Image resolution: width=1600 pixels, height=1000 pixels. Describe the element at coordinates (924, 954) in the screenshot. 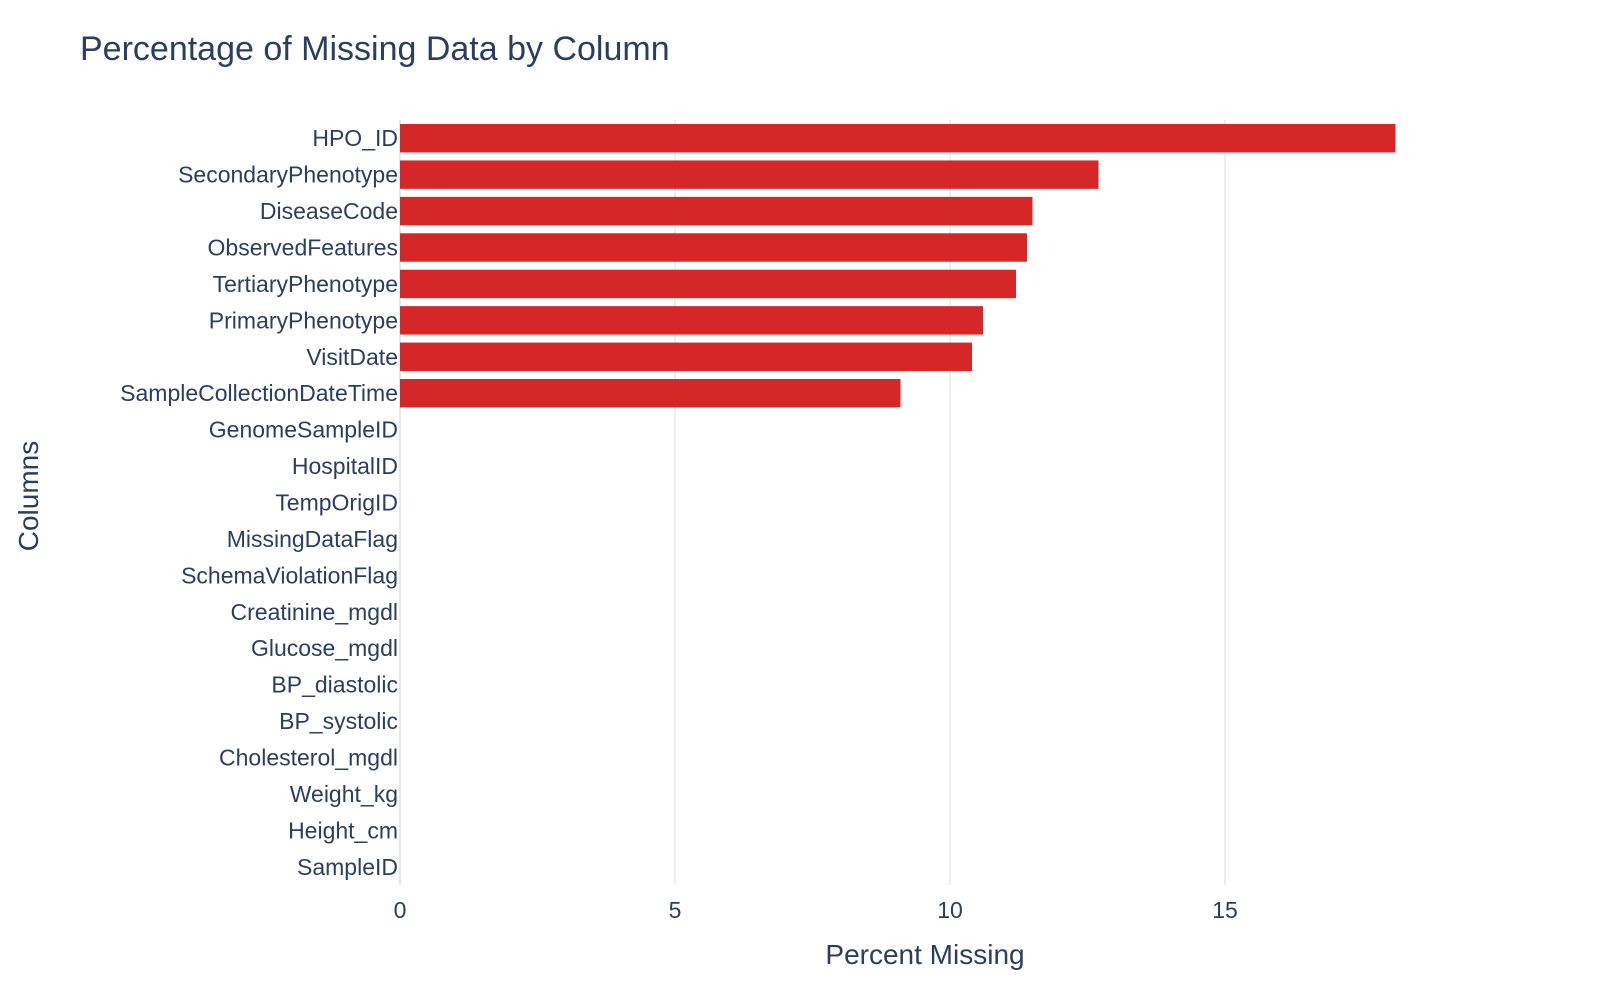

I see `x-axis-title: Percent Missing` at that location.